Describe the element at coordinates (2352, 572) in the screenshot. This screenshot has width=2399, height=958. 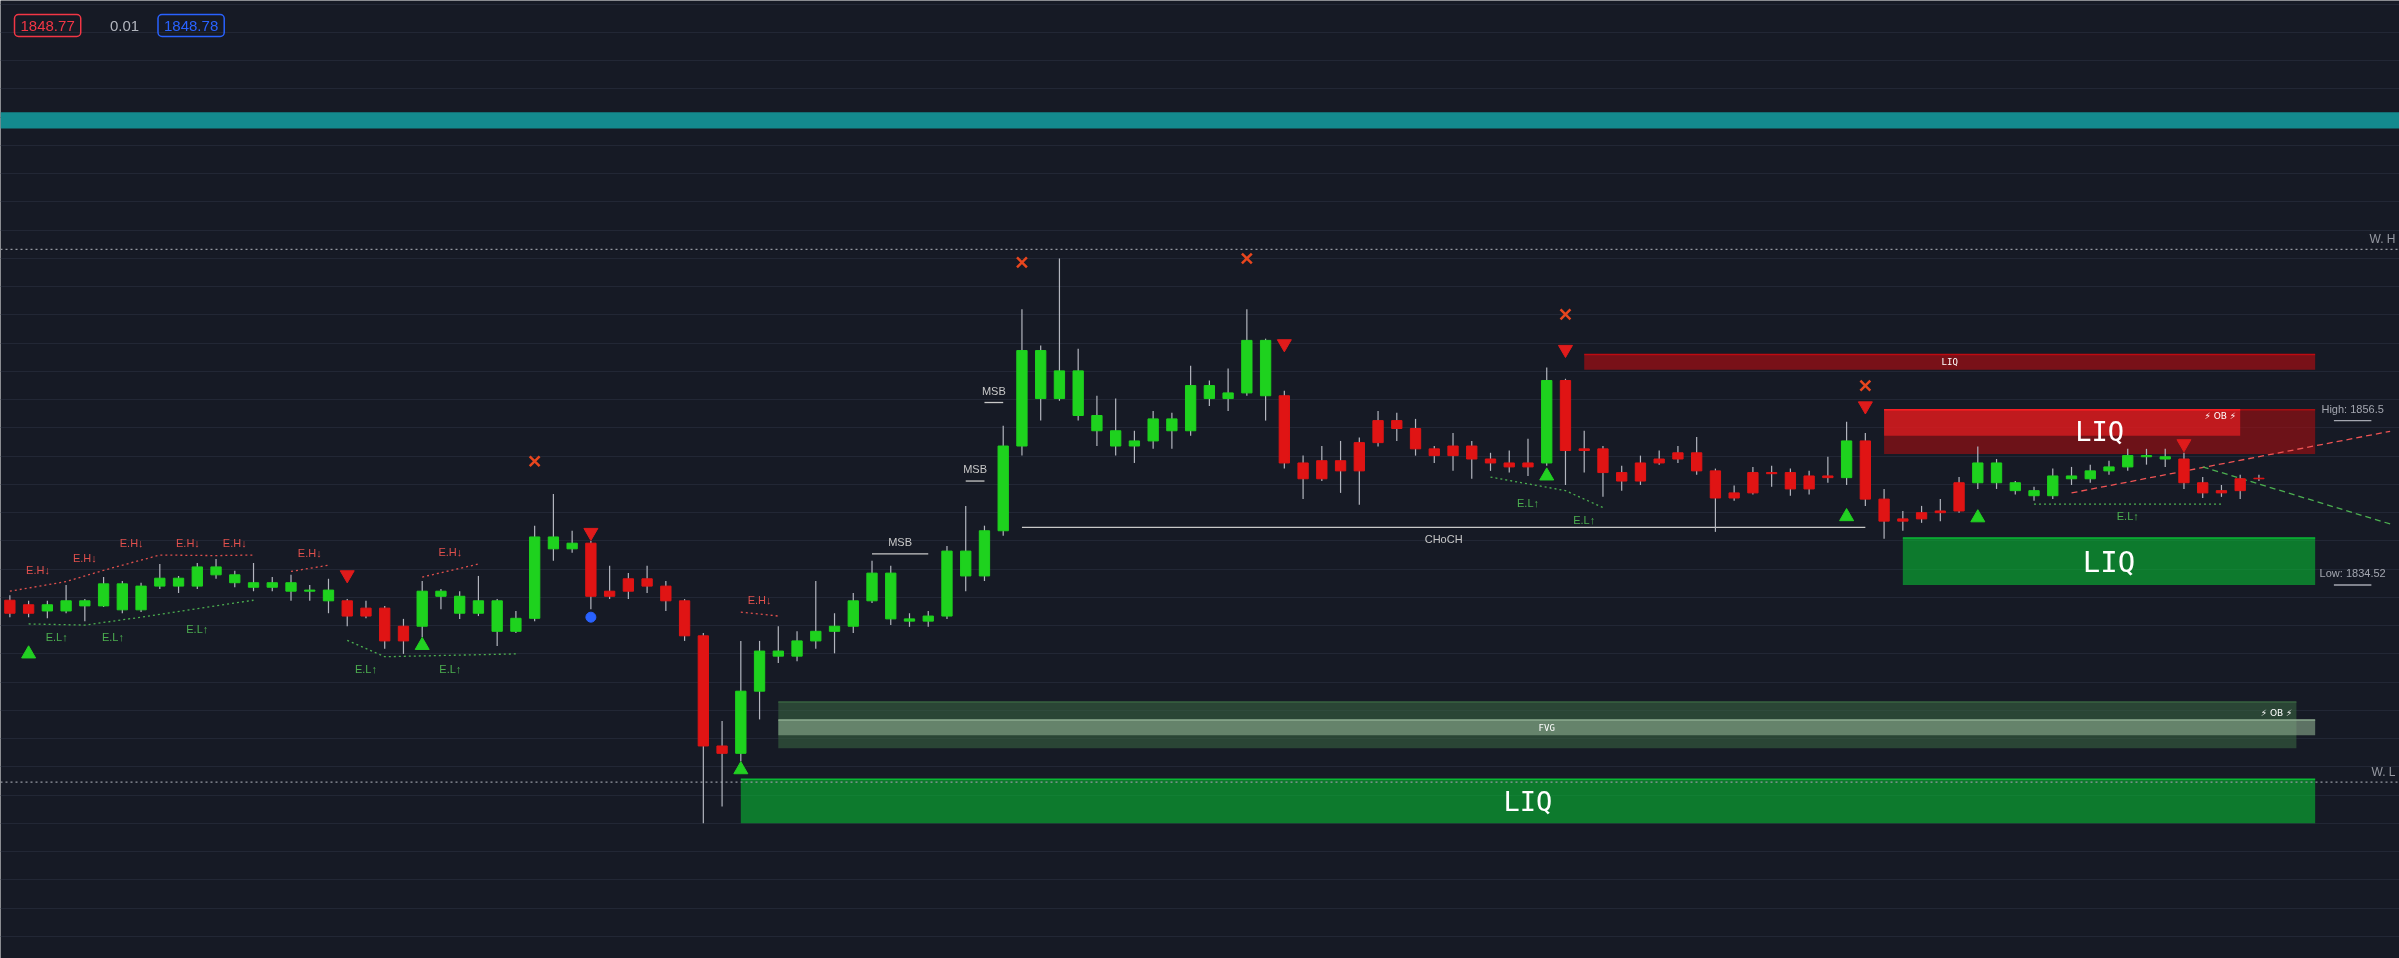
I see `series-label: Low: 1834.52` at that location.